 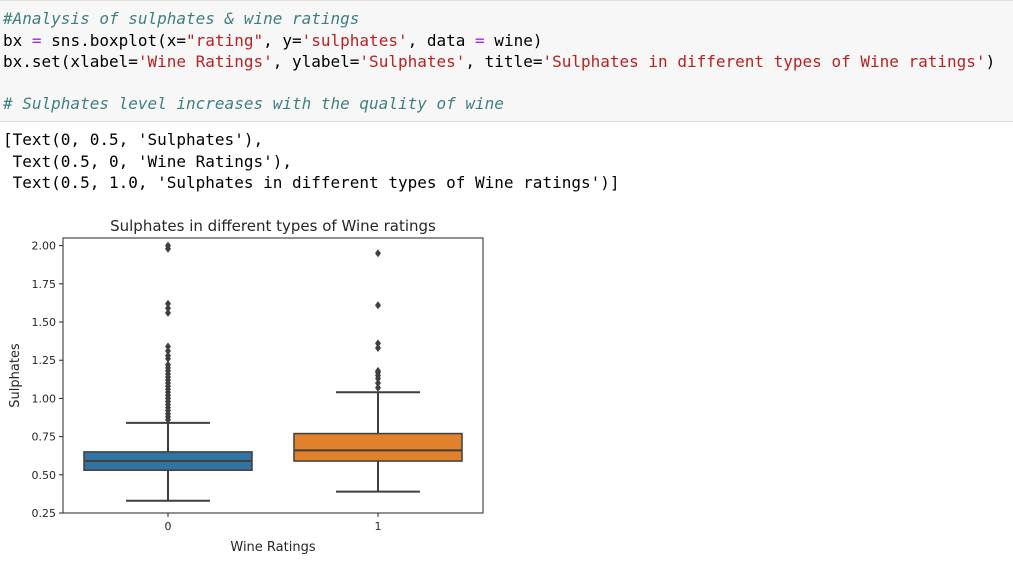 What do you see at coordinates (44, 322) in the screenshot?
I see `y-tick-label: 1.50` at bounding box center [44, 322].